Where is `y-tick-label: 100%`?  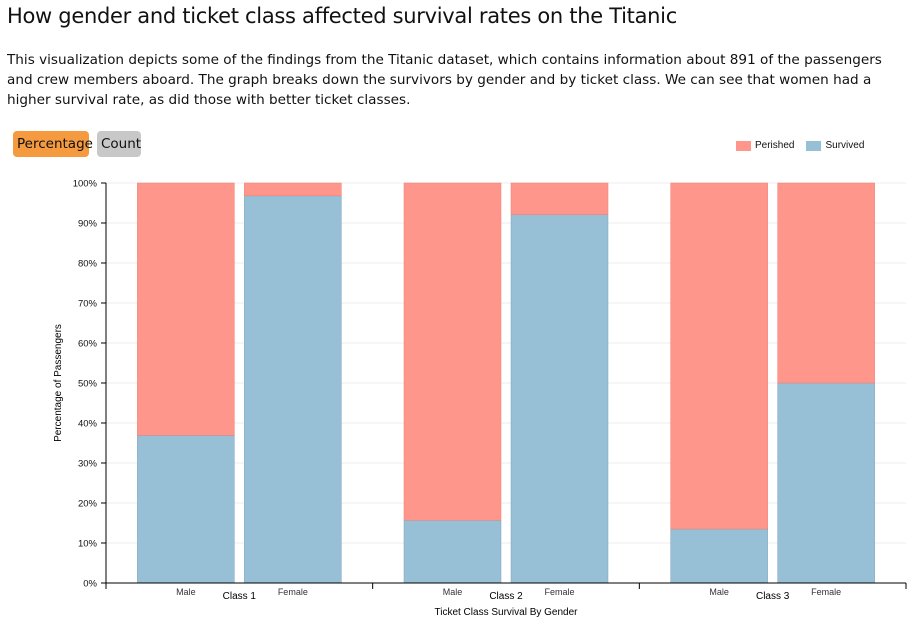
y-tick-label: 100% is located at coordinates (85, 184).